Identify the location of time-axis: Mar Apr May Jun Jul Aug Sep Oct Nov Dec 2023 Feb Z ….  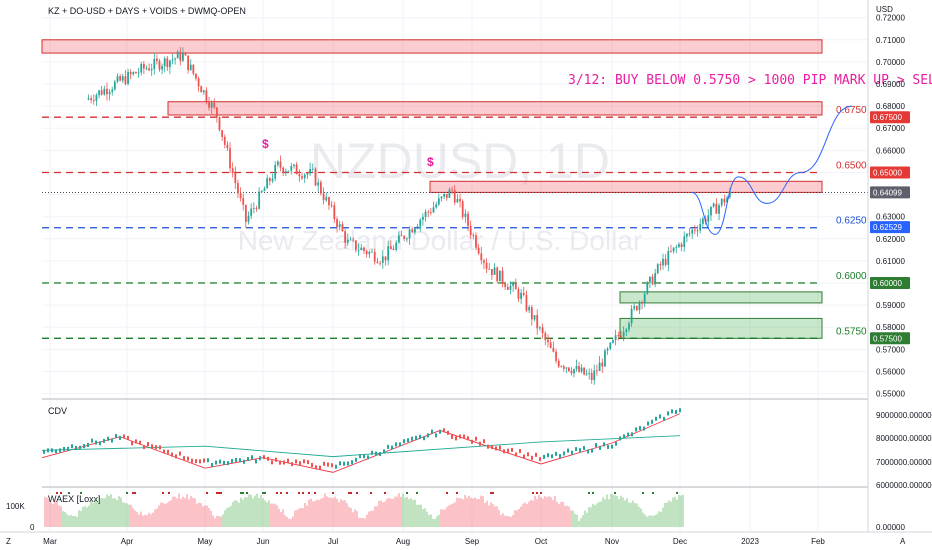
(466, 538).